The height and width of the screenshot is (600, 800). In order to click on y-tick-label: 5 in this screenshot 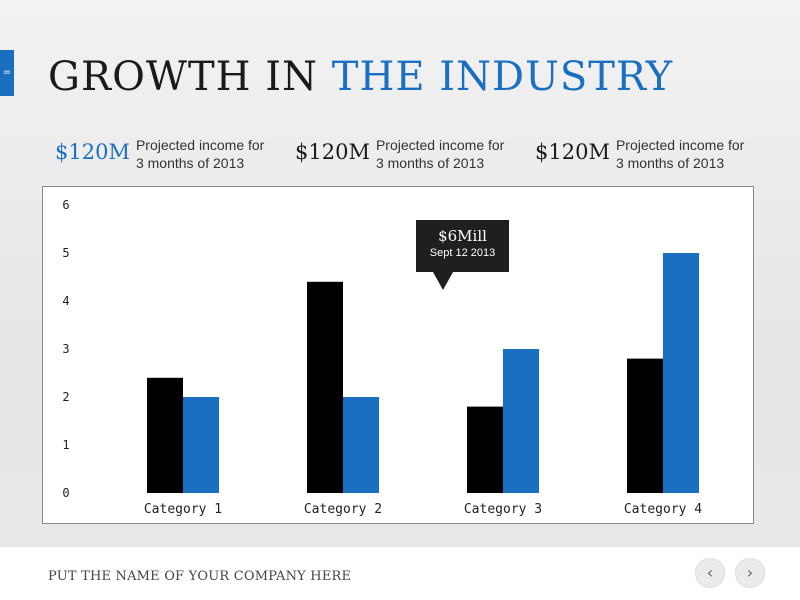, I will do `click(65, 253)`.